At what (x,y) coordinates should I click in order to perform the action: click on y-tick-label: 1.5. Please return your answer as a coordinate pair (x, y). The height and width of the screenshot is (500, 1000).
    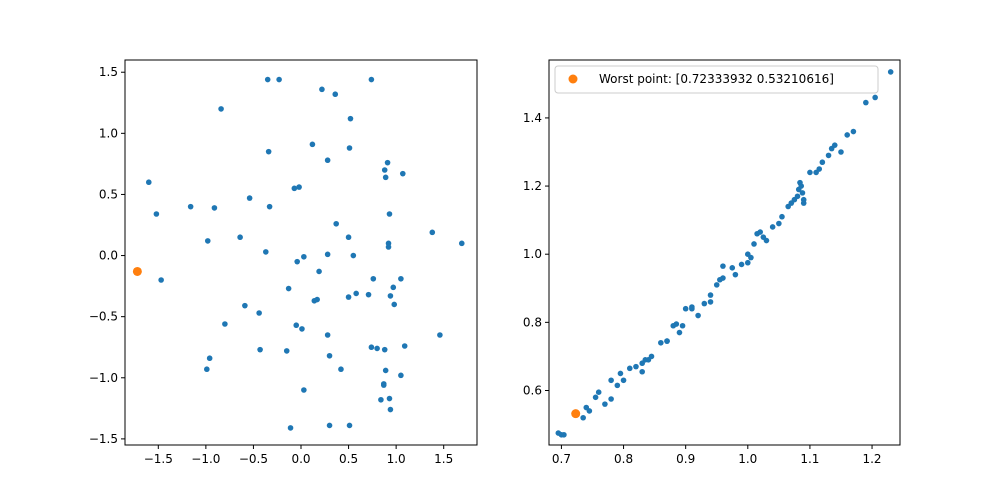
    Looking at the image, I should click on (108, 72).